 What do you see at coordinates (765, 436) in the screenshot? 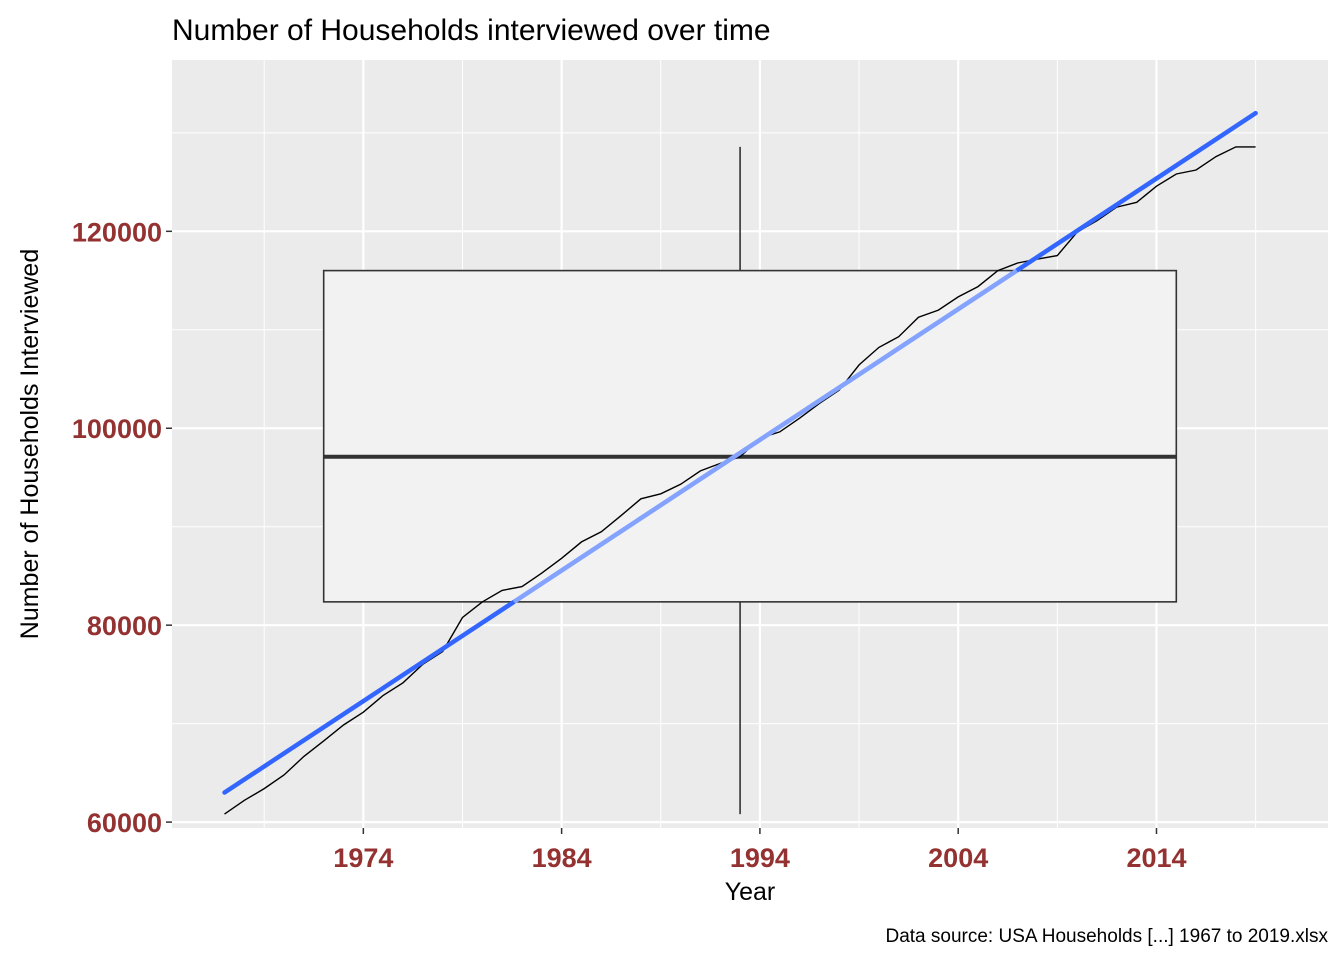
I see `trend-line-box-overlap` at bounding box center [765, 436].